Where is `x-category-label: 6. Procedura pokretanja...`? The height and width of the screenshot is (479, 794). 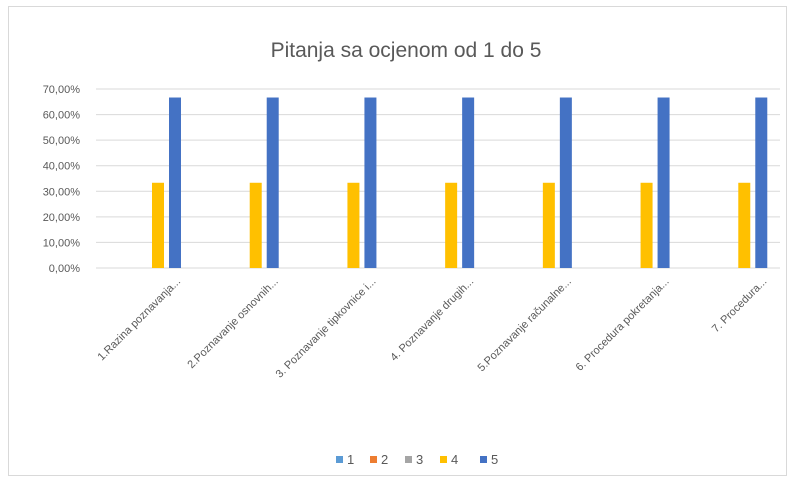 x-category-label: 6. Procedura pokretanja... is located at coordinates (623, 325).